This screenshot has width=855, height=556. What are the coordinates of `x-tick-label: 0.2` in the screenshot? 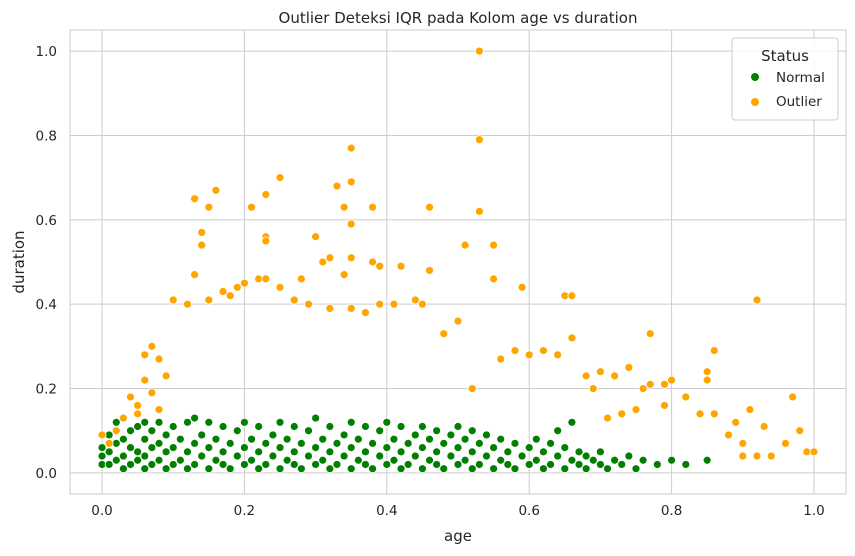 It's located at (244, 511).